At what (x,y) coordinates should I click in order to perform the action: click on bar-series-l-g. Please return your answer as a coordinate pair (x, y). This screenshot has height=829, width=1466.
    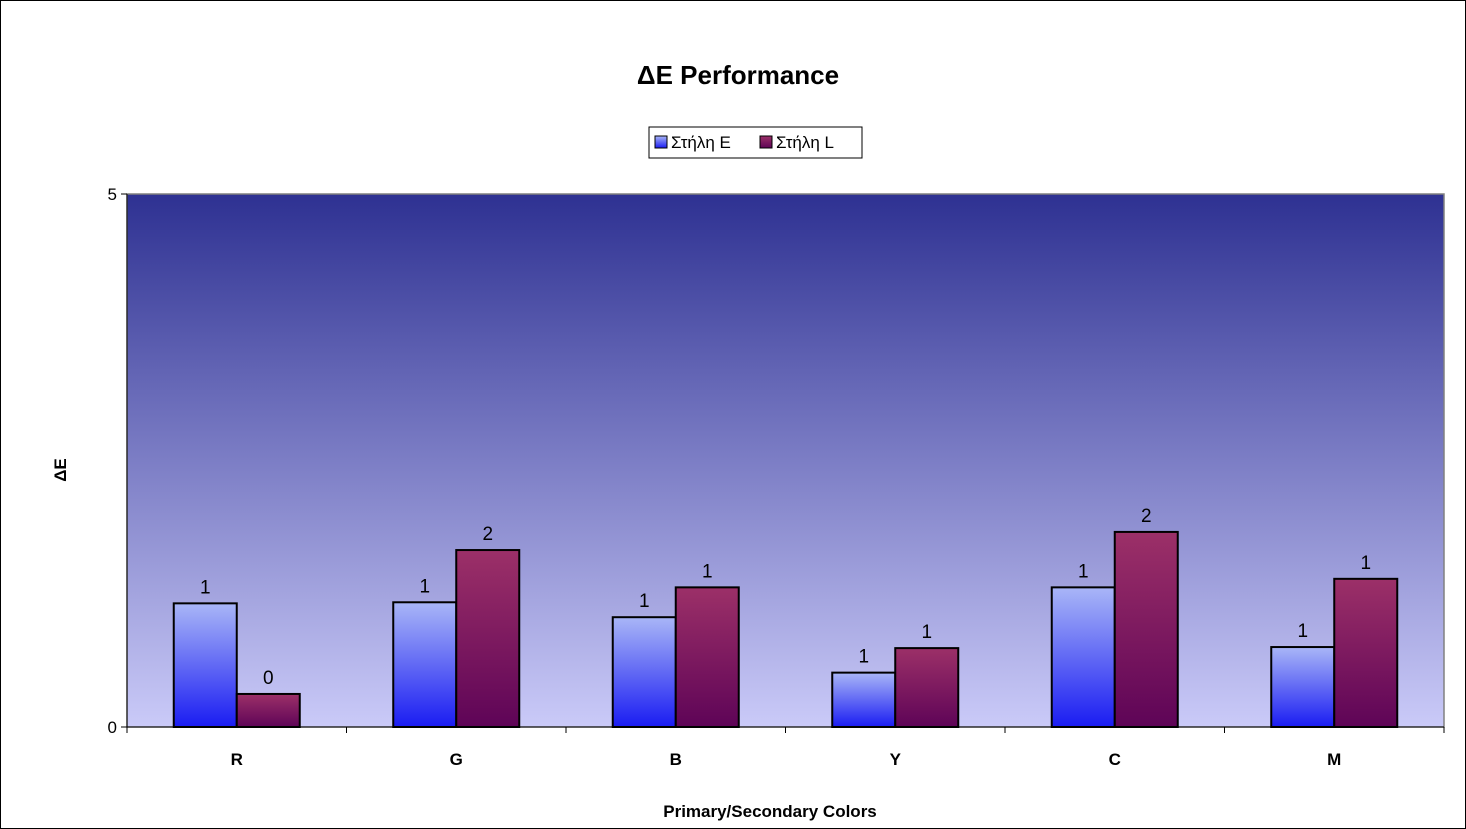
    Looking at the image, I should click on (488, 638).